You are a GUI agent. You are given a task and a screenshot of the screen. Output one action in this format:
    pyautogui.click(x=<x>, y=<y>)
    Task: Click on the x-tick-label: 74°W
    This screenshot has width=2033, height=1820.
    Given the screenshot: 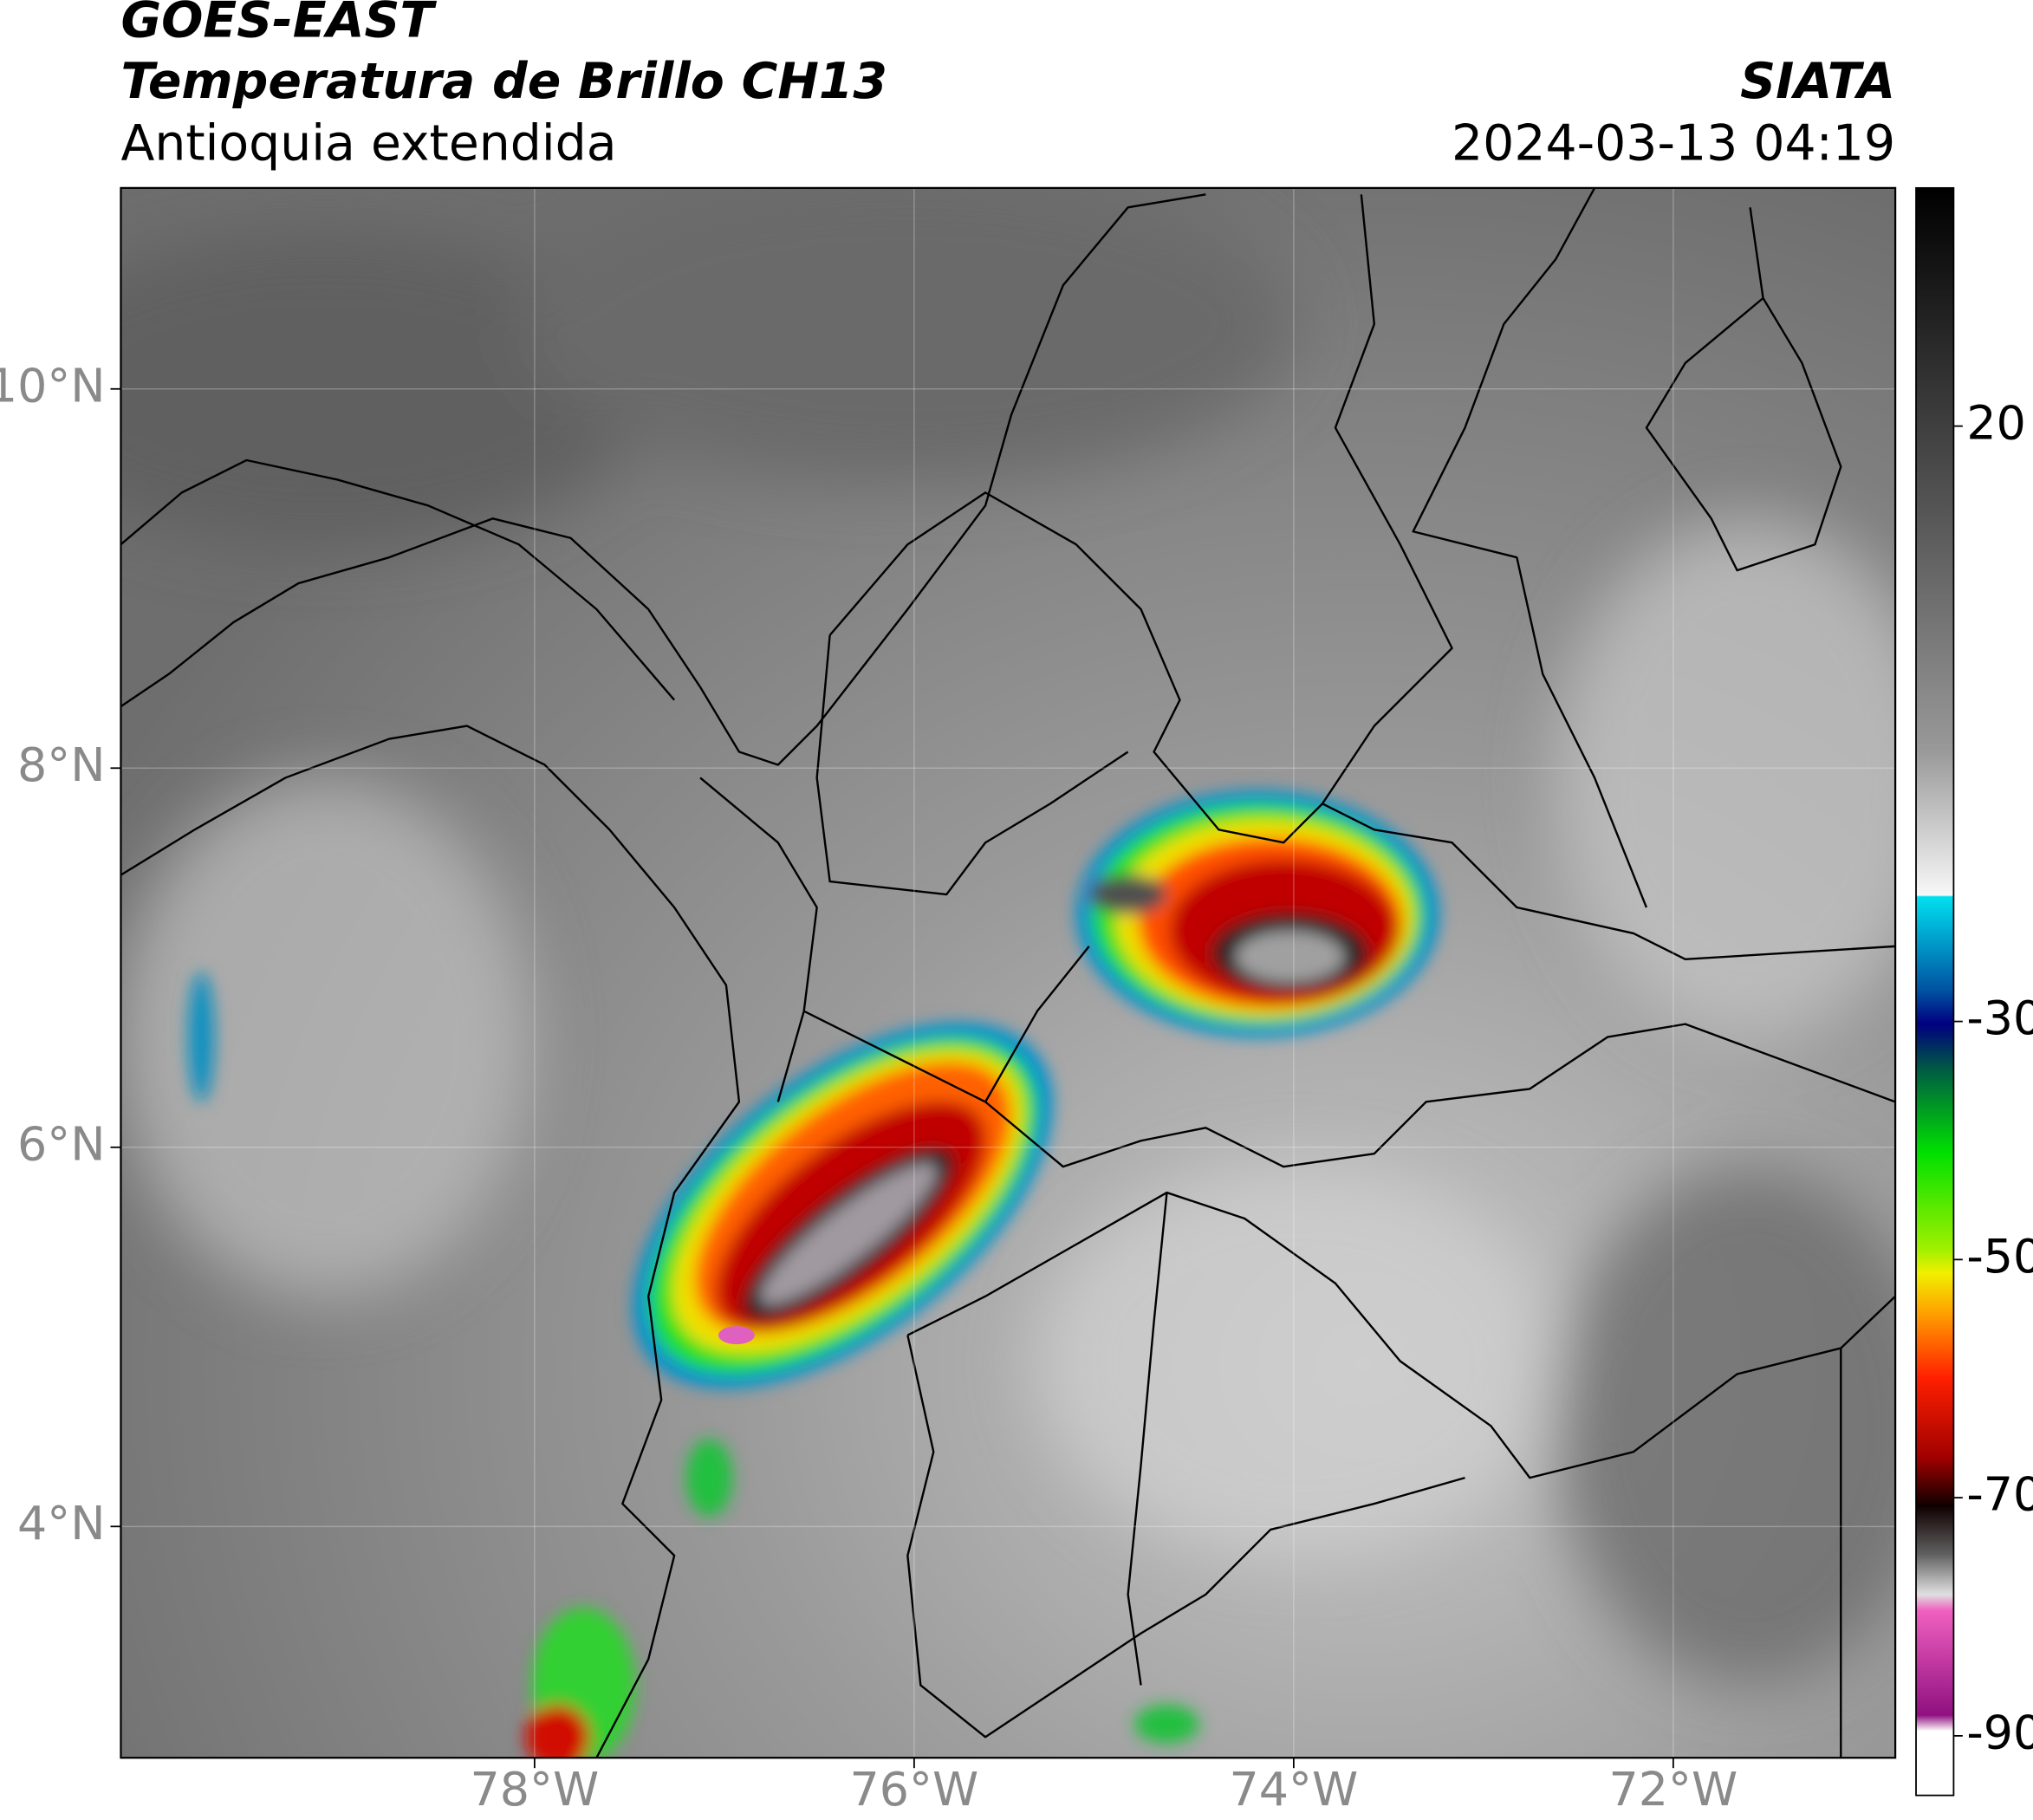 What is the action you would take?
    pyautogui.click(x=1294, y=1789)
    